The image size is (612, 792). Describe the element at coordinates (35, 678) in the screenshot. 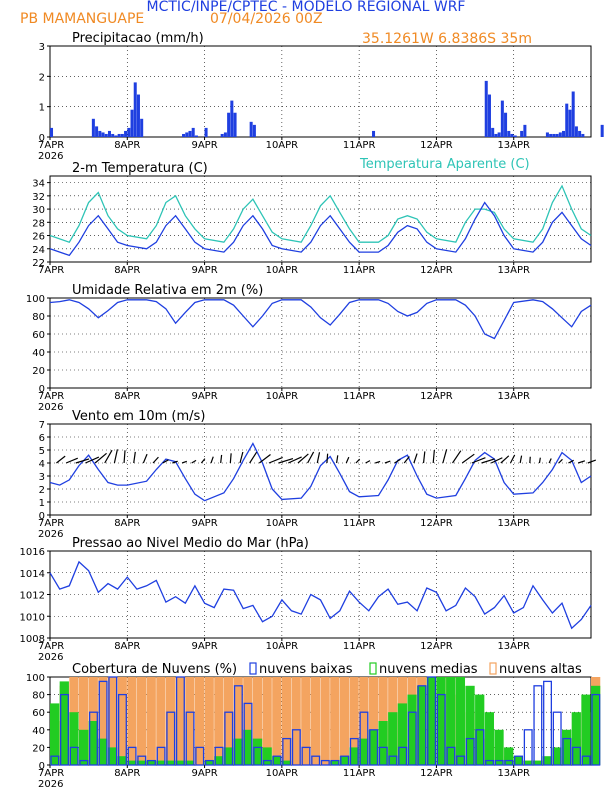

I see `y-tick-label: 100` at that location.